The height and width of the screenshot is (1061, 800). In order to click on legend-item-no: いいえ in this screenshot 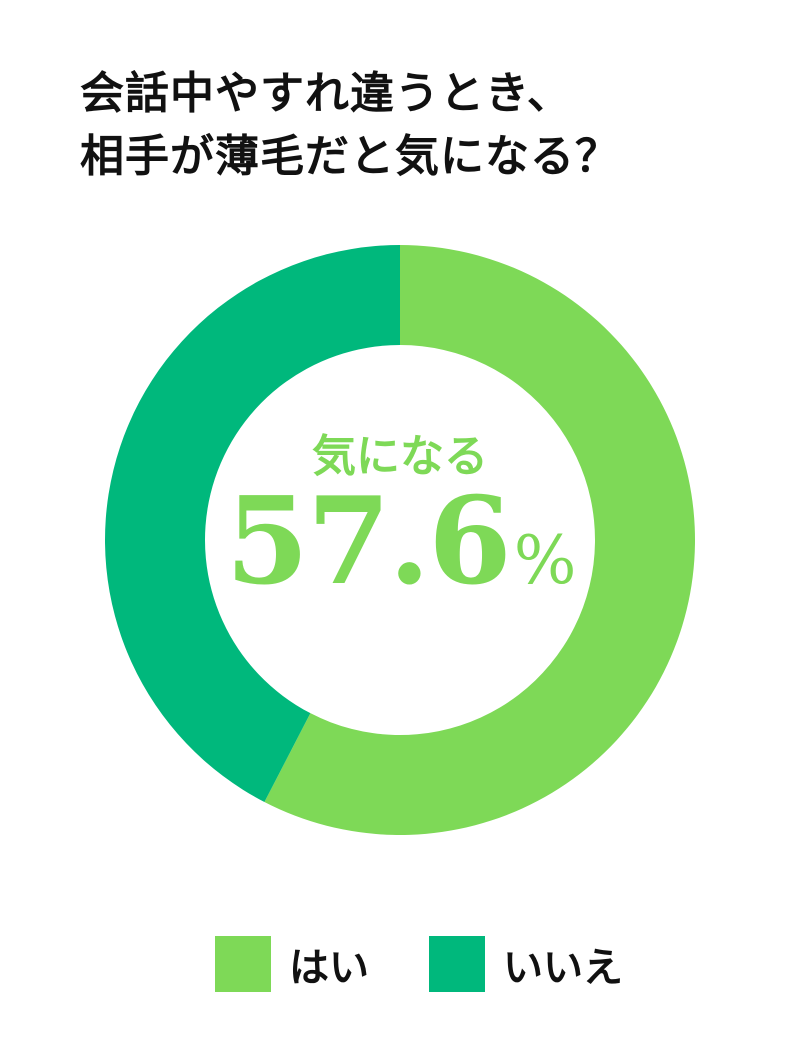, I will do `click(526, 964)`.